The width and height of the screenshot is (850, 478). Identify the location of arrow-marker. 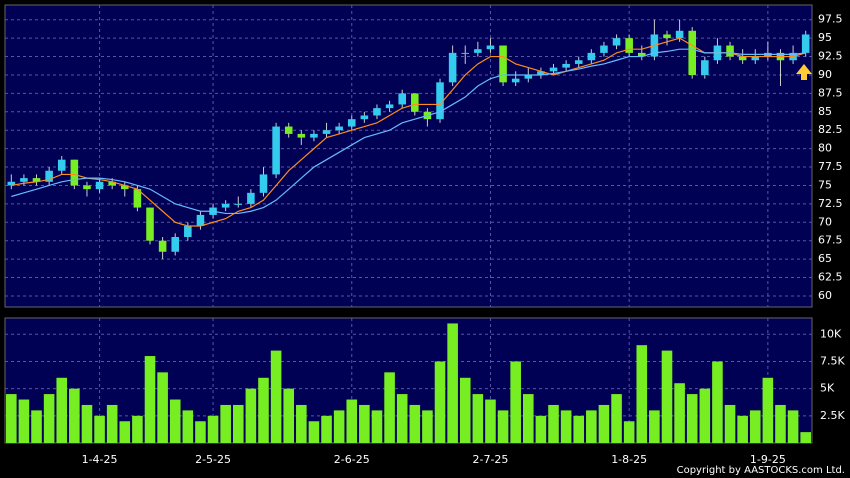
(804, 72).